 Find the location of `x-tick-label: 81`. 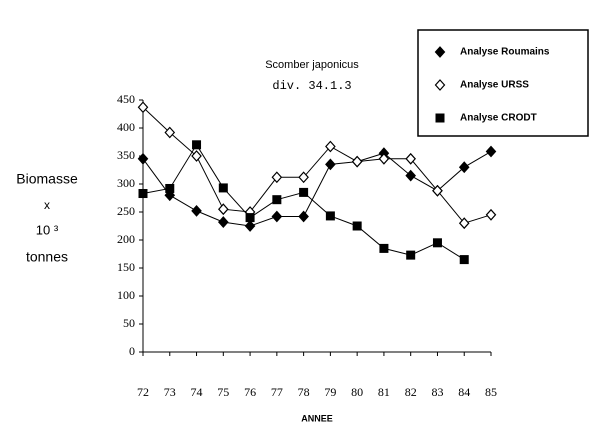

x-tick-label: 81 is located at coordinates (384, 392).